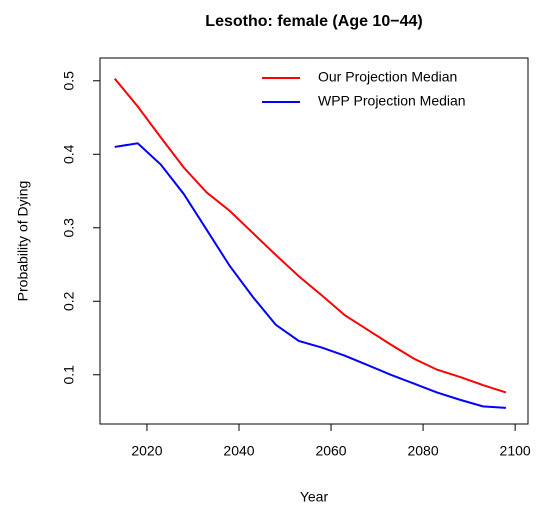 The height and width of the screenshot is (510, 545). Describe the element at coordinates (69, 81) in the screenshot. I see `y-tick-label: 0.5` at that location.